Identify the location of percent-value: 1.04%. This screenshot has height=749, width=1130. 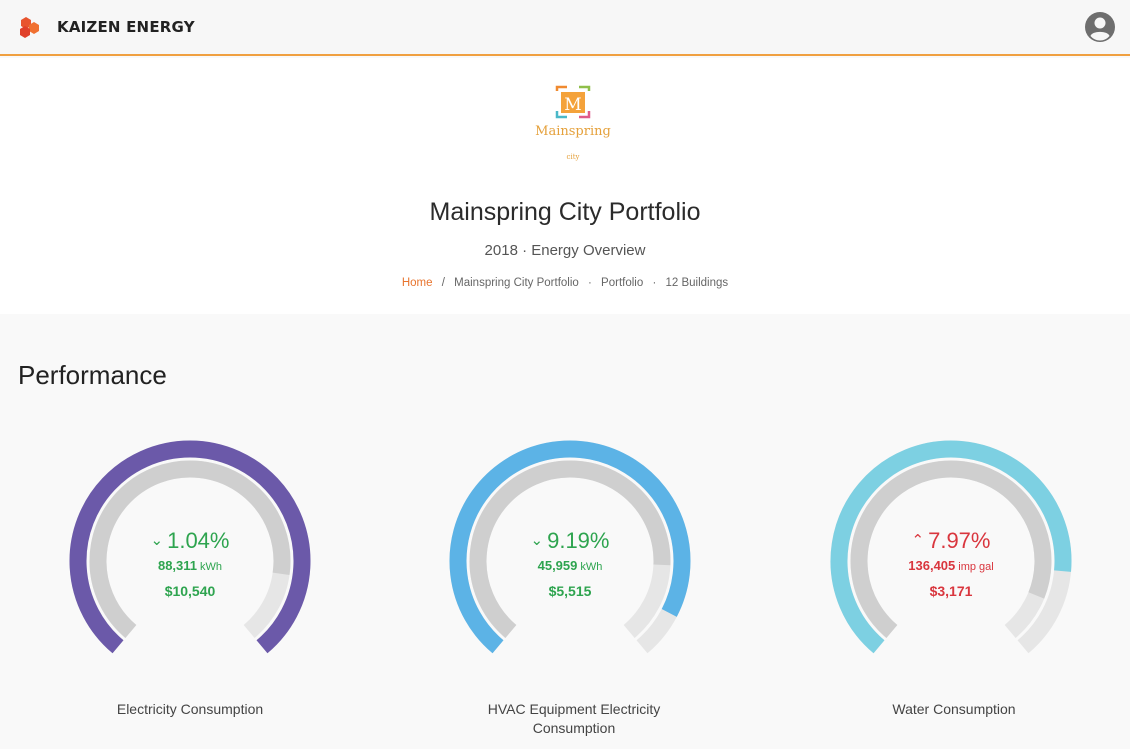
(198, 540).